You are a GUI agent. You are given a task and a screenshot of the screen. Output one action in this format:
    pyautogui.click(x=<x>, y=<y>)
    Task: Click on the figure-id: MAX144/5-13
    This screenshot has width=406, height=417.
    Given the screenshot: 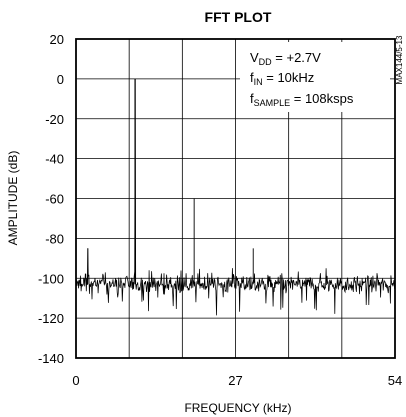 What is the action you would take?
    pyautogui.click(x=399, y=59)
    